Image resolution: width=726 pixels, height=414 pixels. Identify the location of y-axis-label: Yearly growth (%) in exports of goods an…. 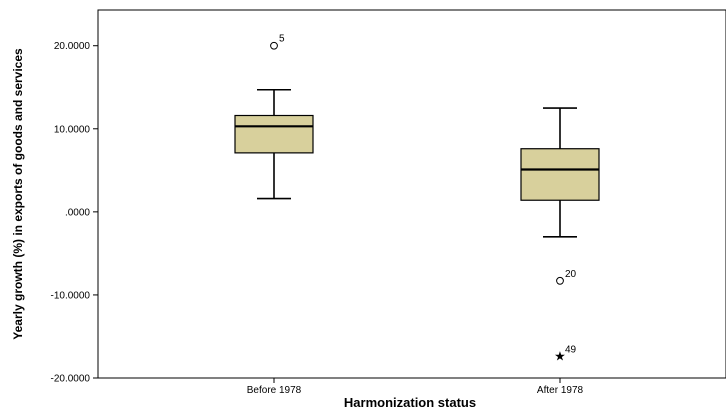
(18, 194).